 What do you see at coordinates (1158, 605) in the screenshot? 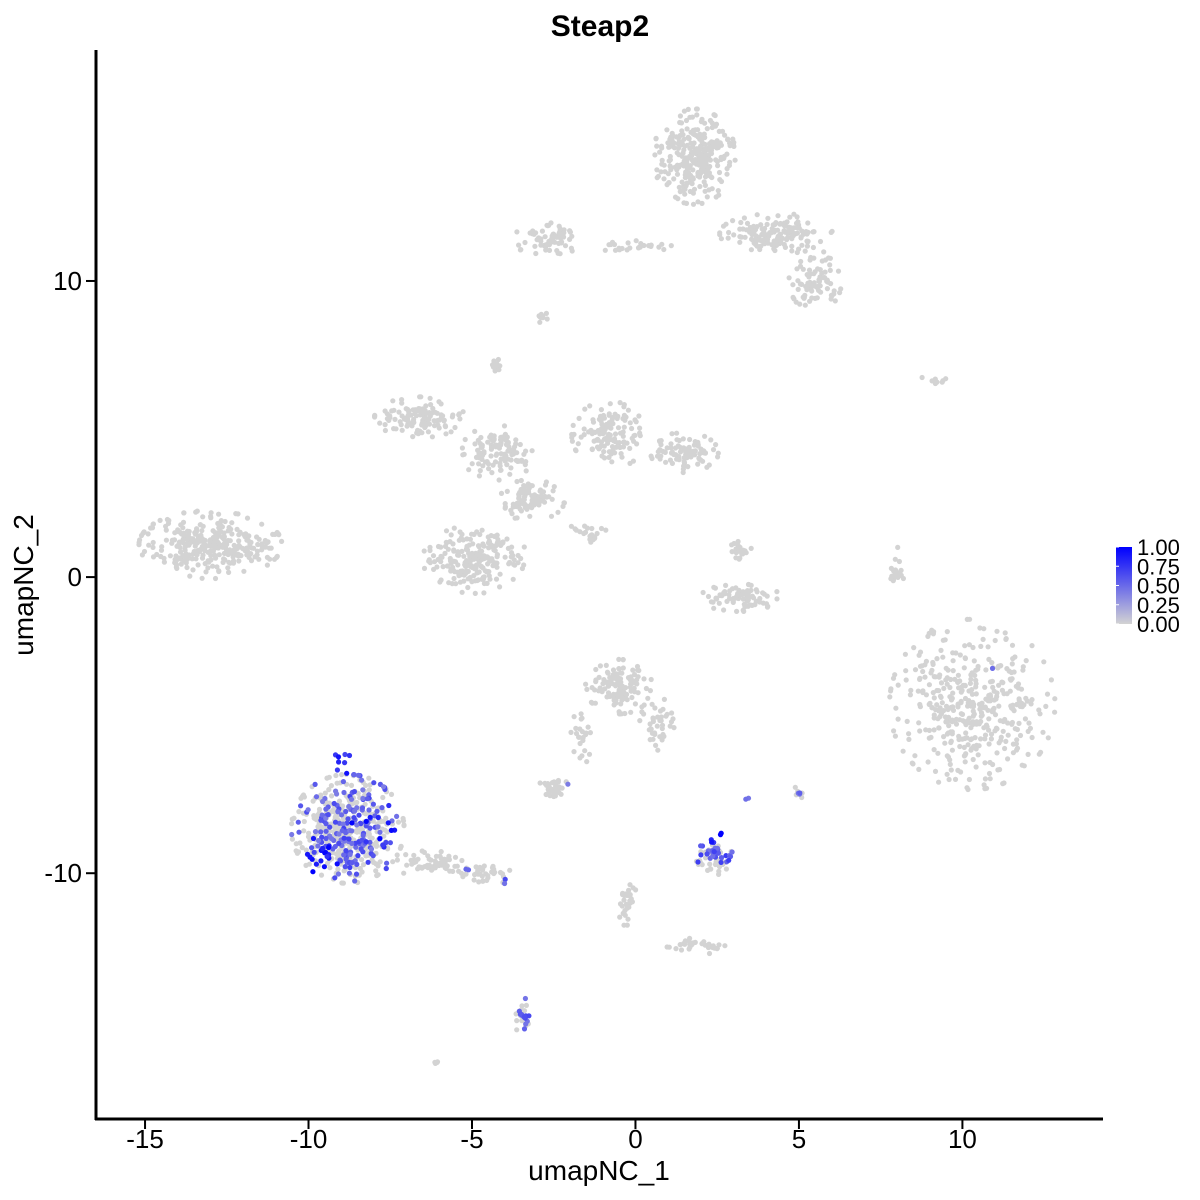
I see `legend-label: 0.25` at bounding box center [1158, 605].